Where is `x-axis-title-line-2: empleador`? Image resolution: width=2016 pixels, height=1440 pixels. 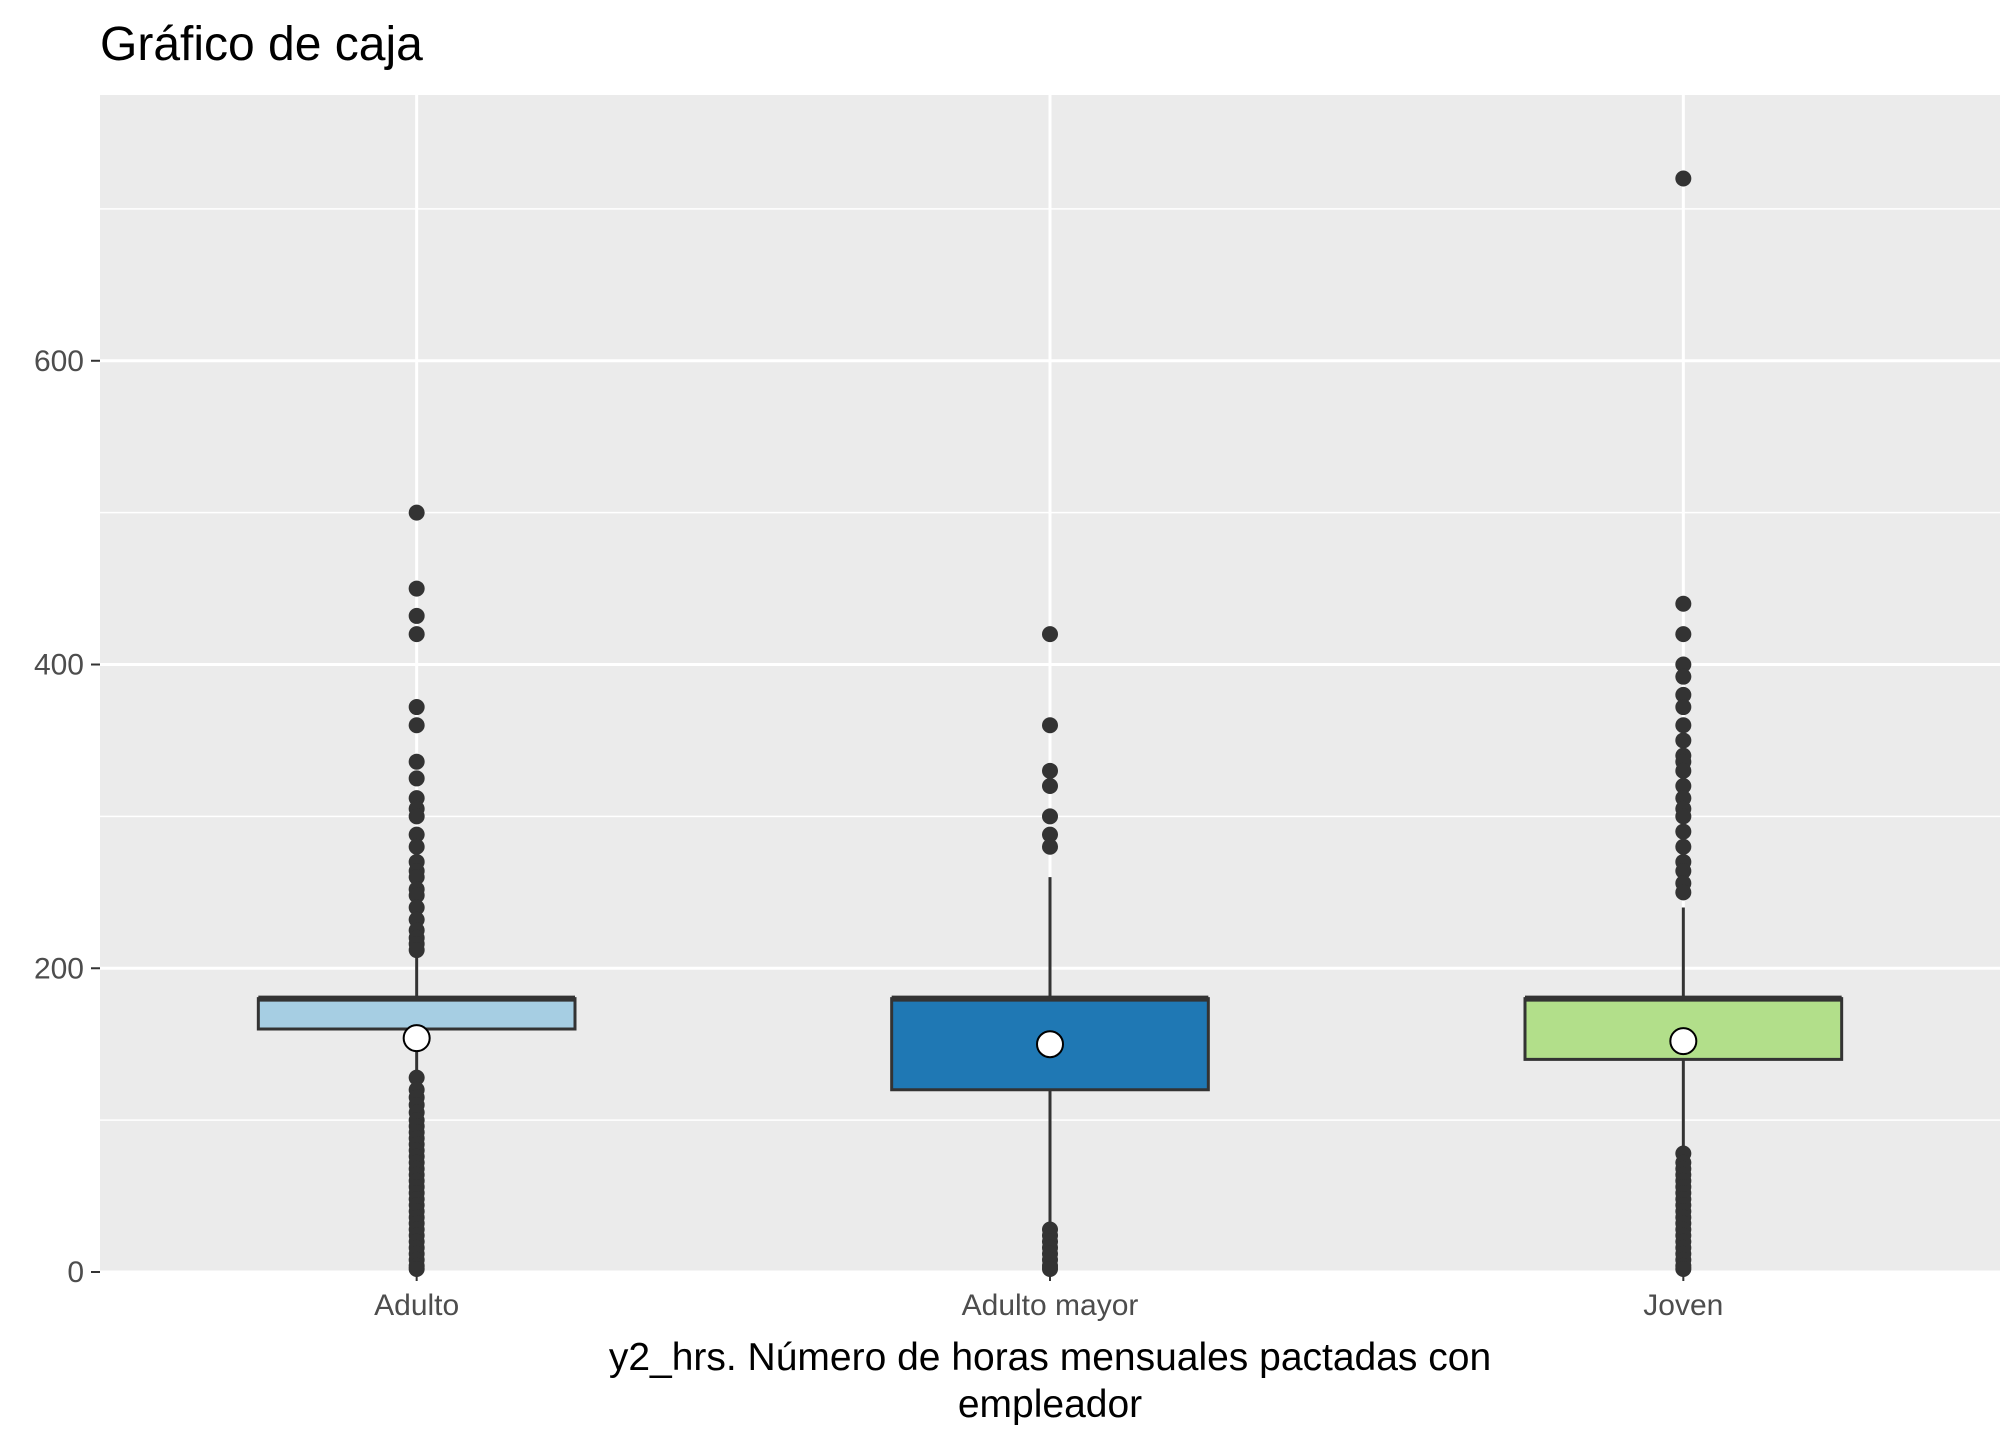 x-axis-title-line-2: empleador is located at coordinates (1050, 1404).